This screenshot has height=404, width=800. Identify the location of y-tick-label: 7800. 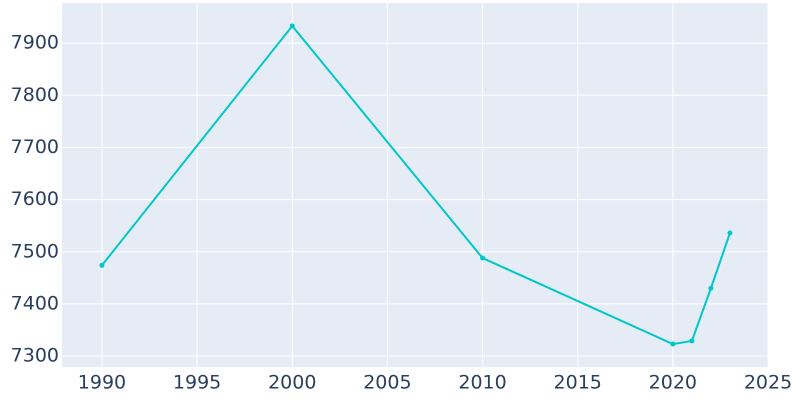
(35, 95).